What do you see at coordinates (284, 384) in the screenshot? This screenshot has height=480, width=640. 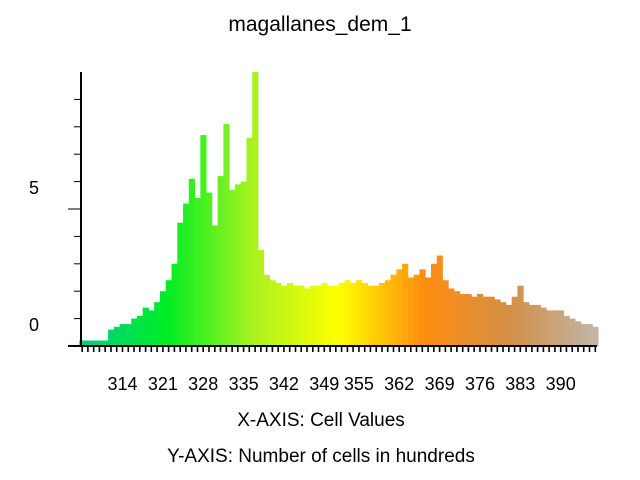 I see `x-tick-label: 342` at bounding box center [284, 384].